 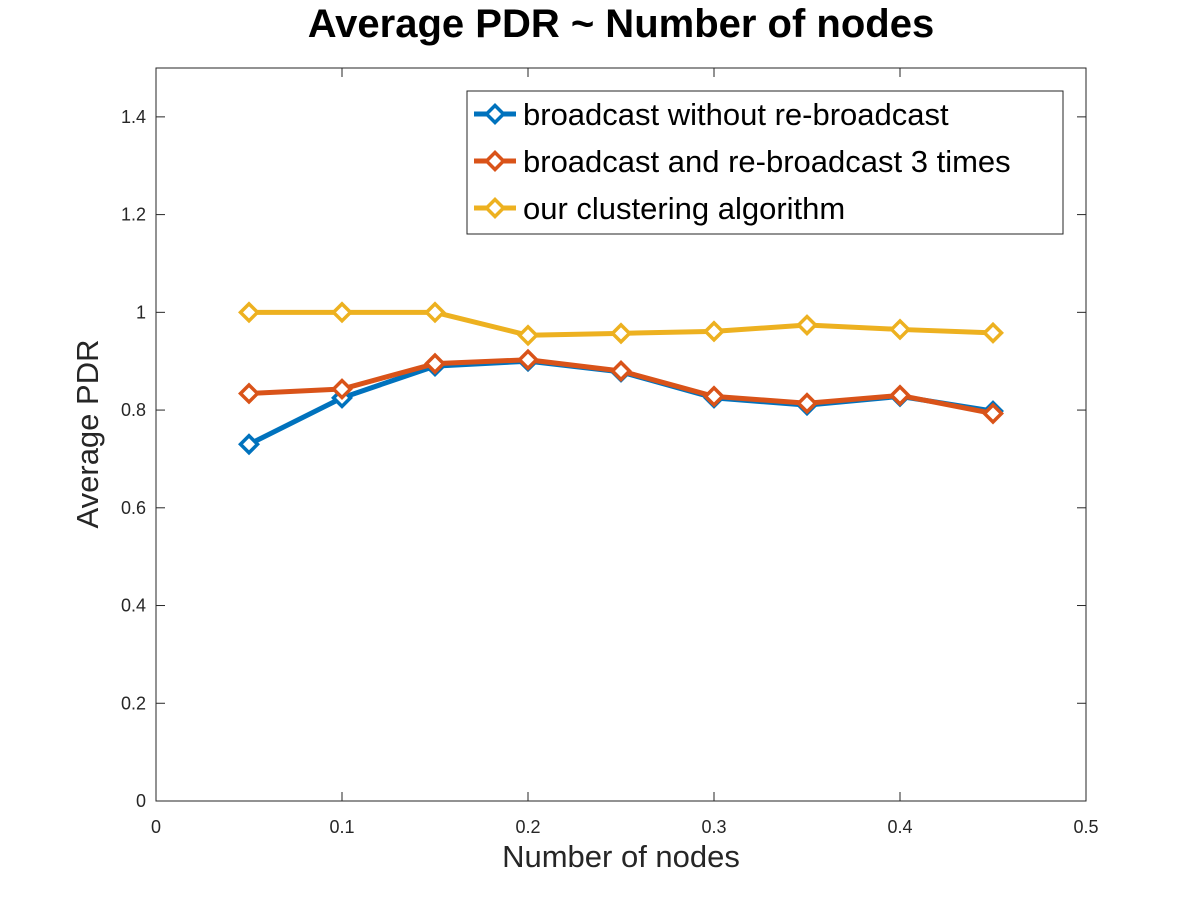 What do you see at coordinates (684, 208) in the screenshot?
I see `legend-label-3: our clustering algorithm` at bounding box center [684, 208].